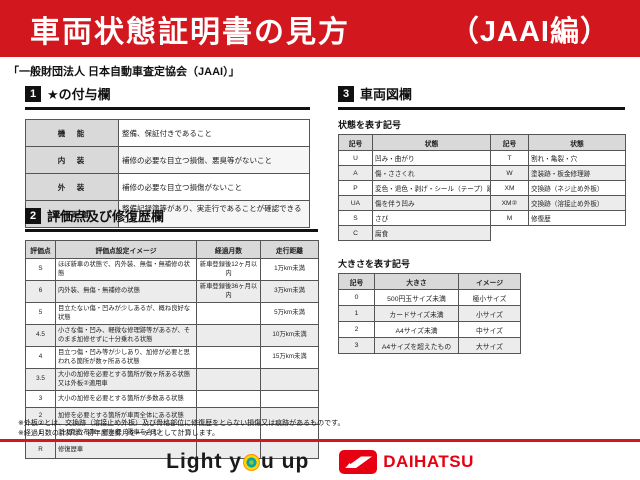 This screenshot has width=640, height=480. What do you see at coordinates (489, 281) in the screenshot?
I see `column-header: イメージ` at bounding box center [489, 281].